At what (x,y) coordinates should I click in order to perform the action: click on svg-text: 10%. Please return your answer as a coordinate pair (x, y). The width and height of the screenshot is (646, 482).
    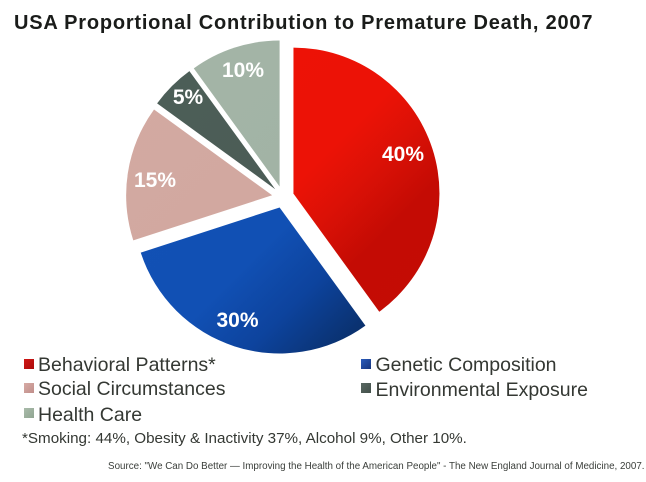
    Looking at the image, I should click on (243, 70).